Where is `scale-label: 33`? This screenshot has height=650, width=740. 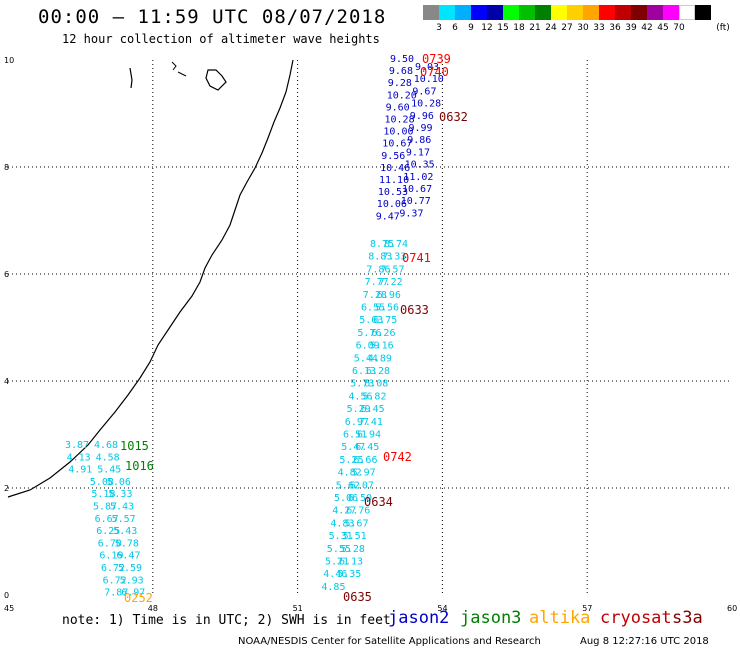
scale-label: 33 is located at coordinates (599, 28).